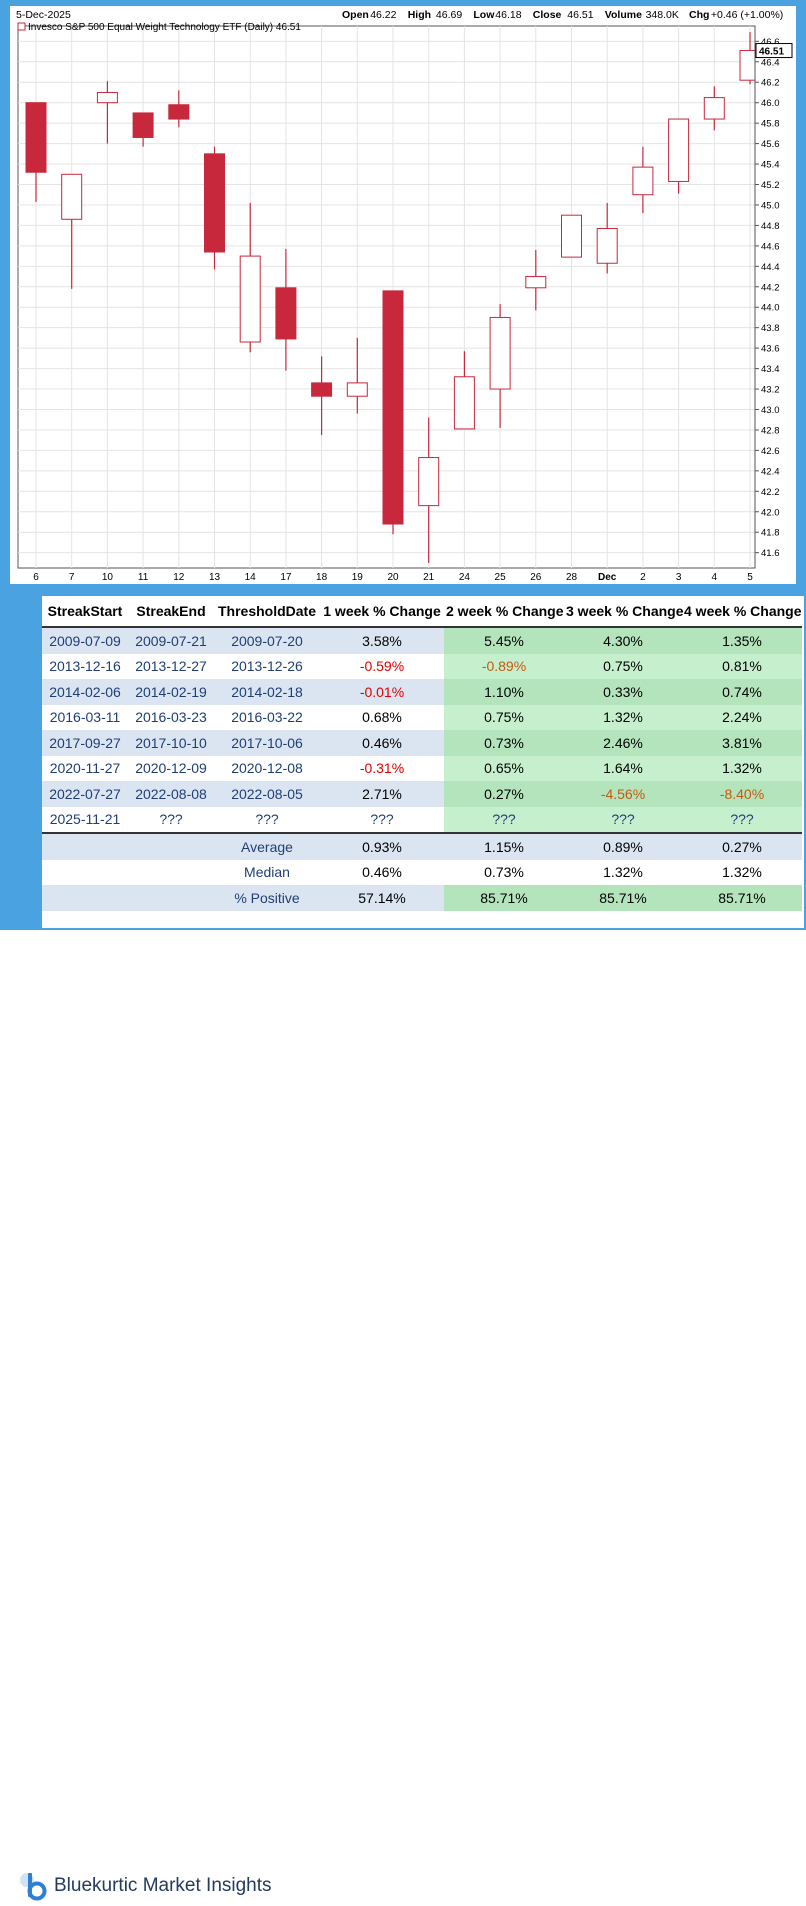 The width and height of the screenshot is (806, 1906). Describe the element at coordinates (171, 794) in the screenshot. I see `table-cell: 2022-08-08` at that location.